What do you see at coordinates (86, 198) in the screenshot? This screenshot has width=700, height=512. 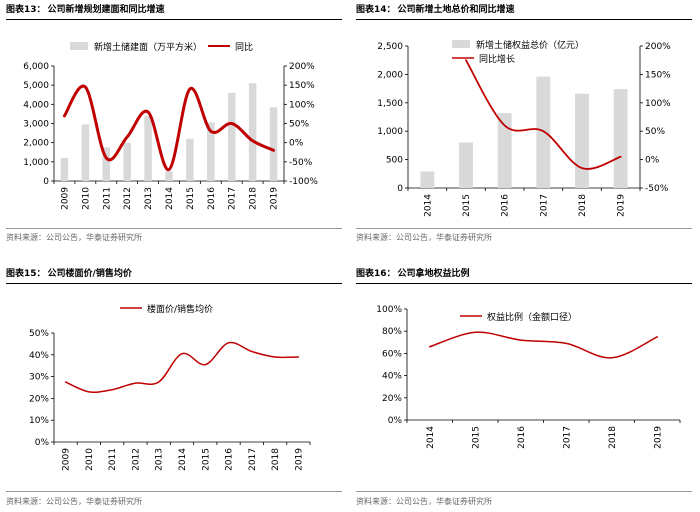 I see `x-tick-label: 2010` at bounding box center [86, 198].